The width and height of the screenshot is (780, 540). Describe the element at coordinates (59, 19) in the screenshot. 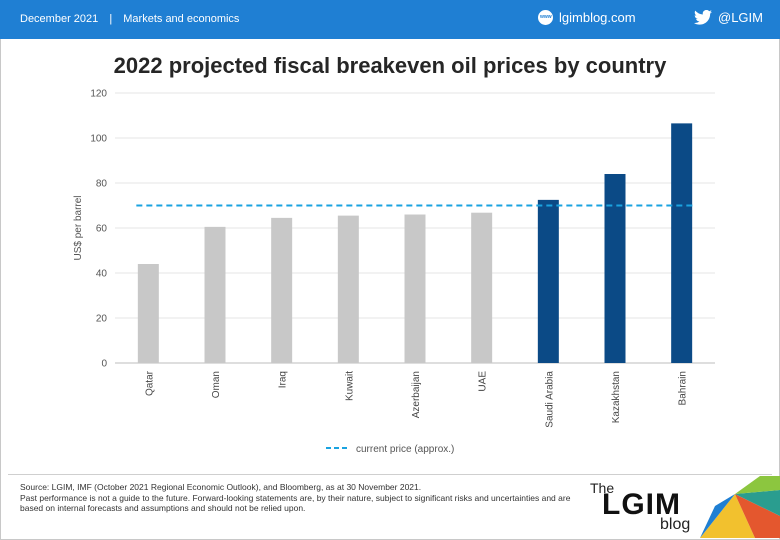

I see `header-date: December 2021` at that location.